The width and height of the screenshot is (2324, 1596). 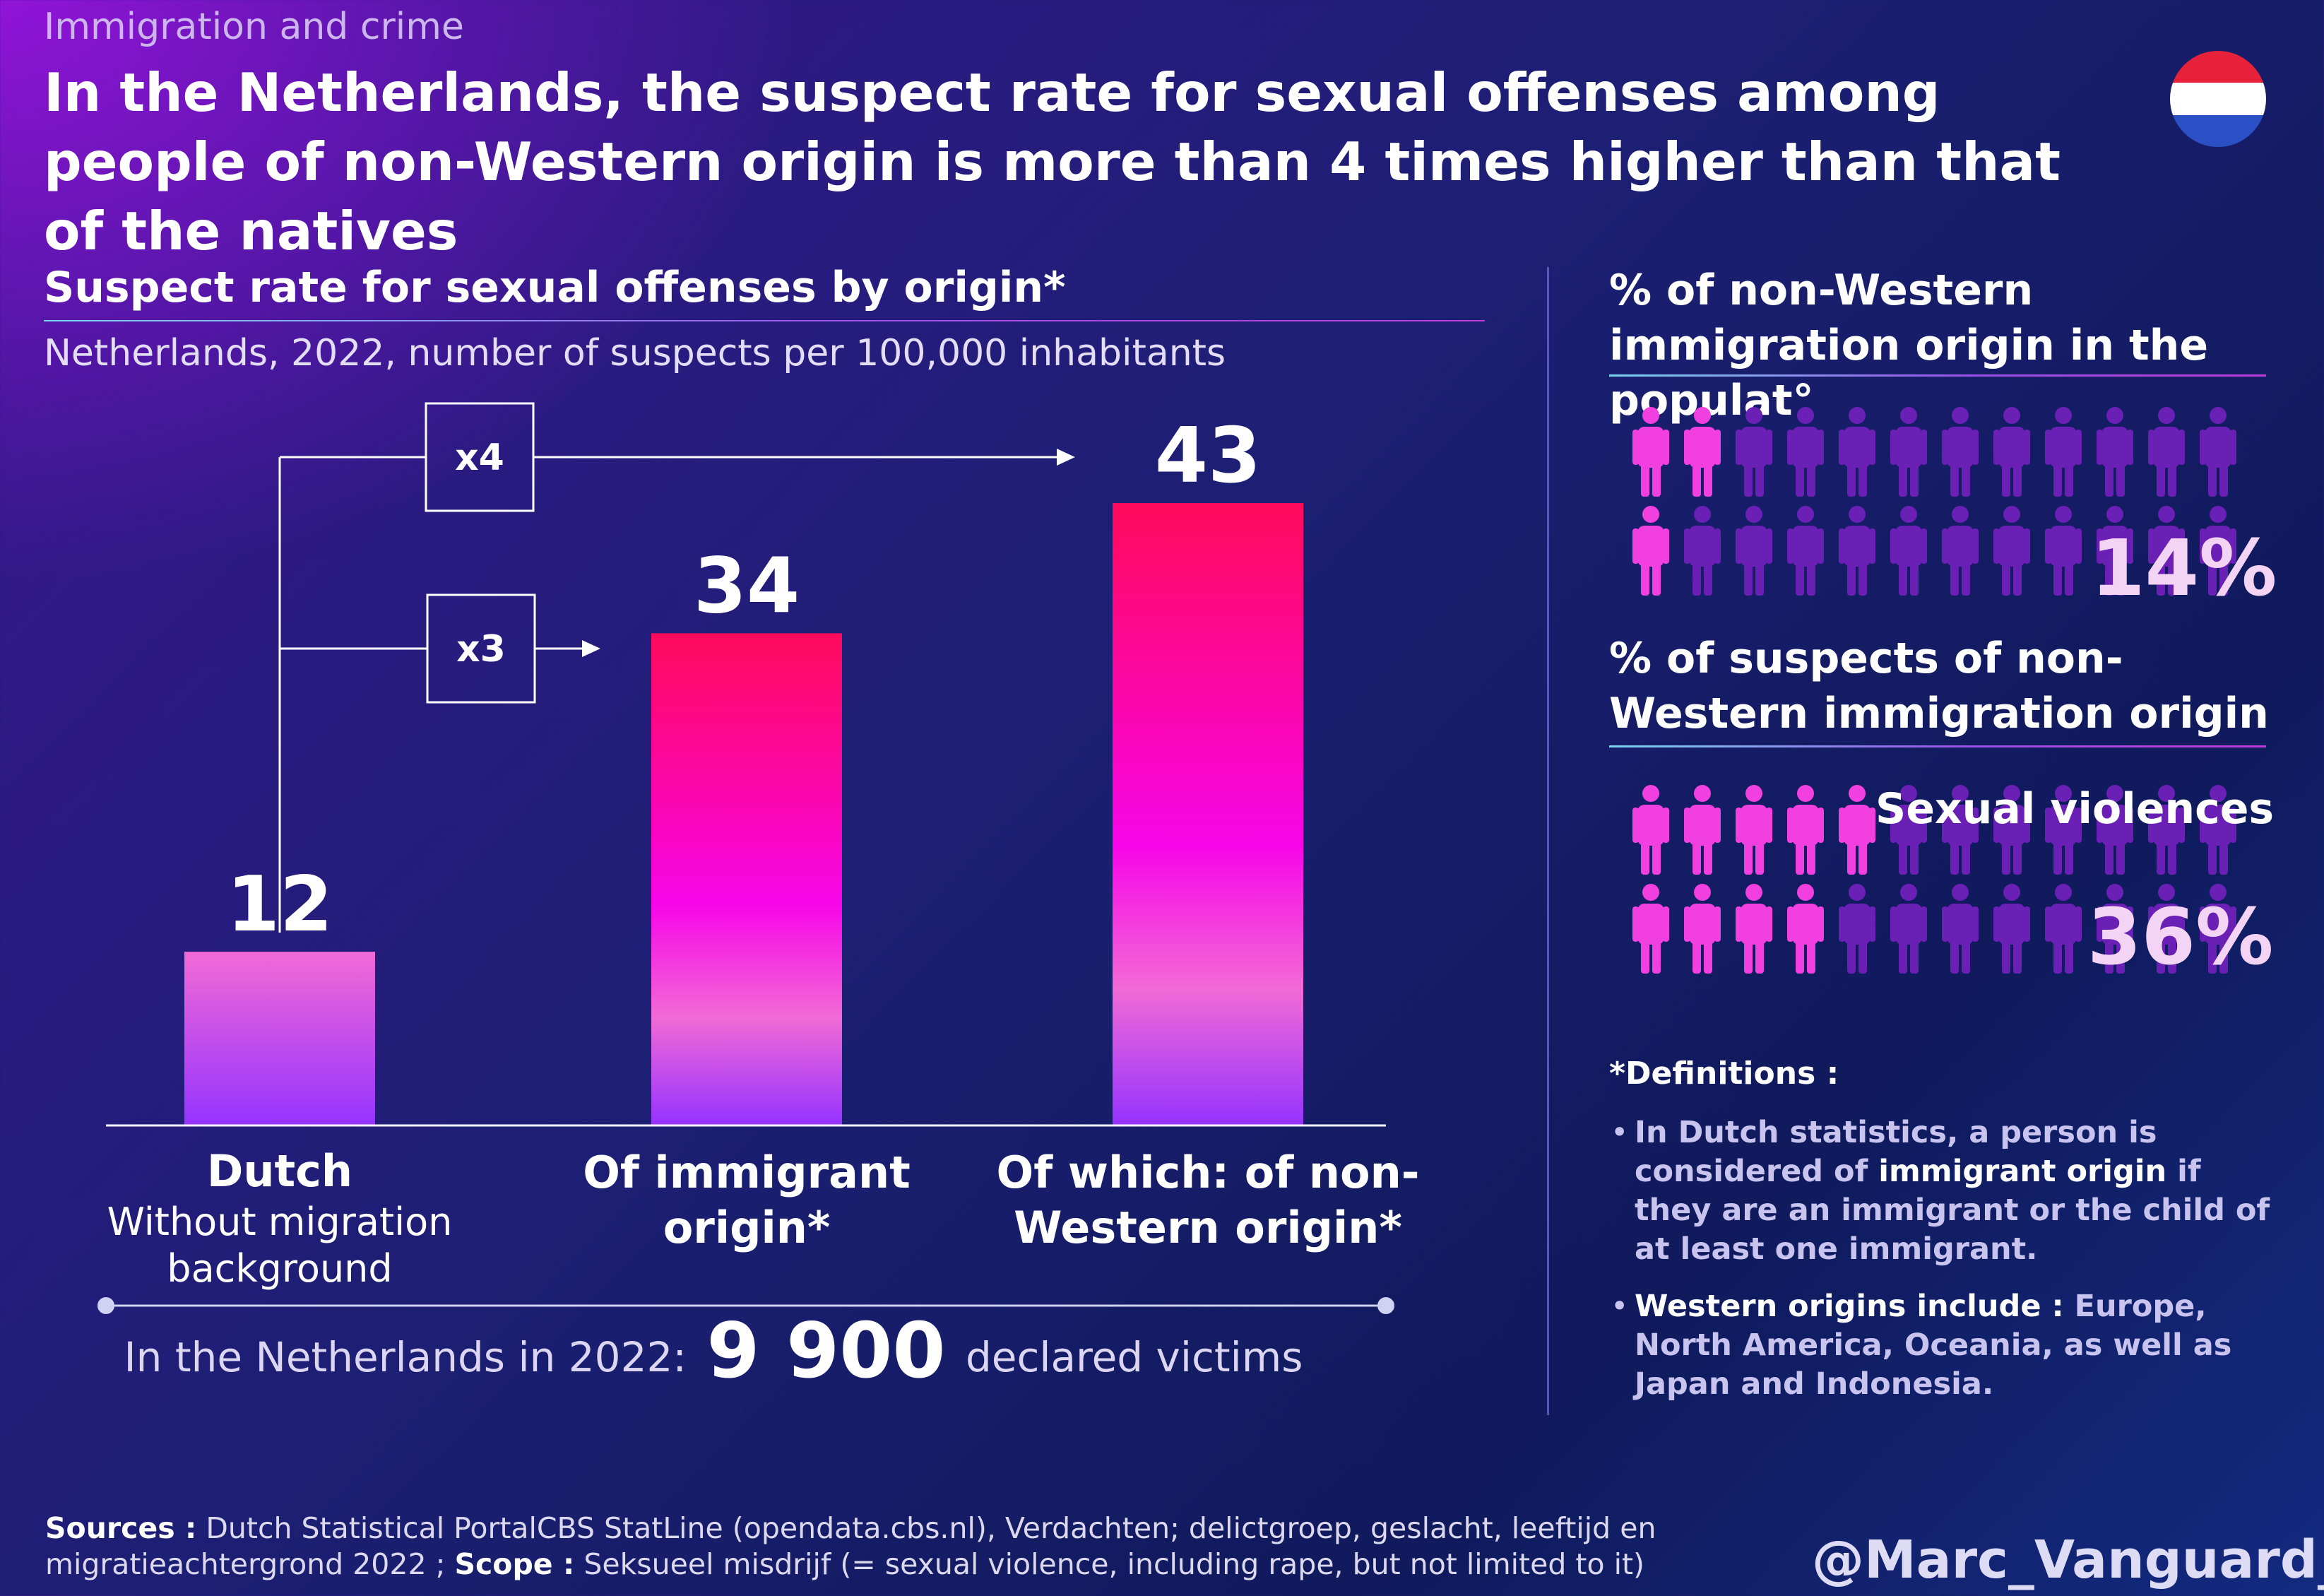 What do you see at coordinates (405, 1357) in the screenshot?
I see `victims-prefix: In the Netherlands in 2022:` at bounding box center [405, 1357].